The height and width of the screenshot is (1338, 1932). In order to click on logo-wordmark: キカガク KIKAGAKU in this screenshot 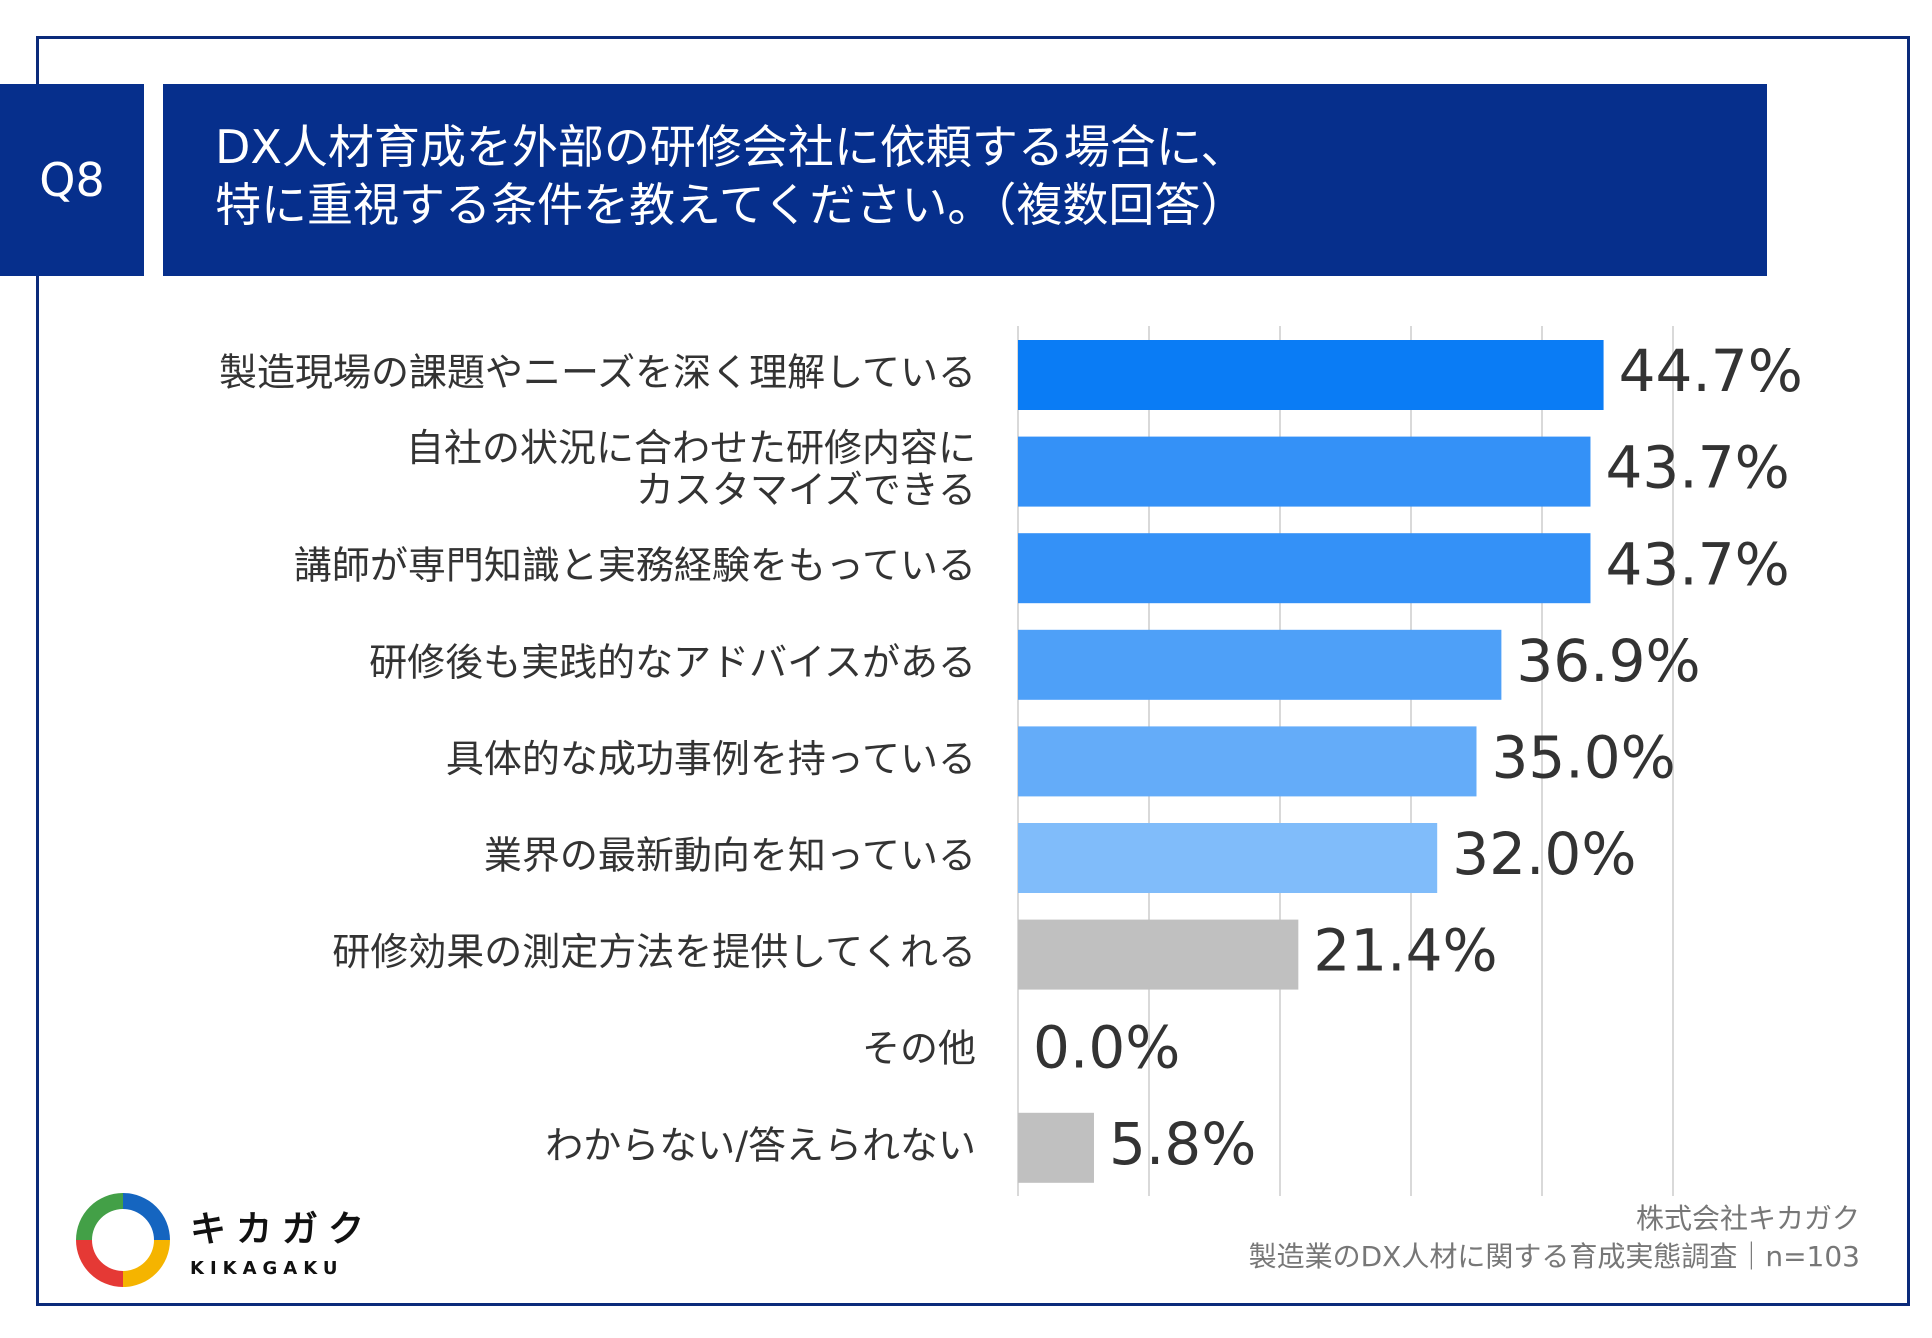, I will do `click(282, 1239)`.